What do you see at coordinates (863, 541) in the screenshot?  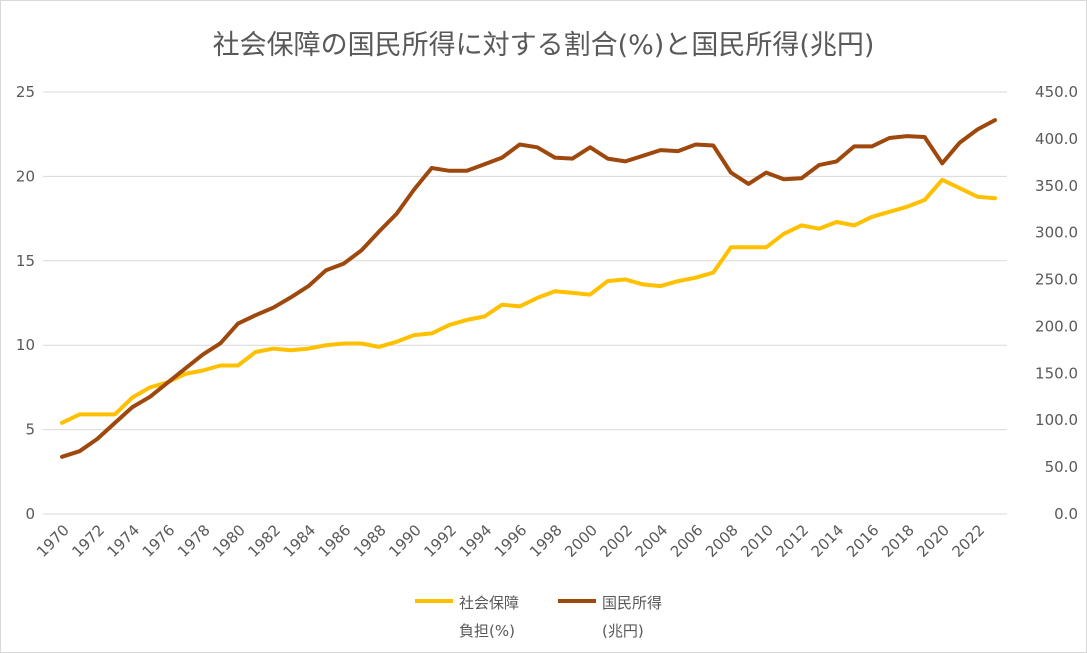 I see `x-tick-label: 2016` at bounding box center [863, 541].